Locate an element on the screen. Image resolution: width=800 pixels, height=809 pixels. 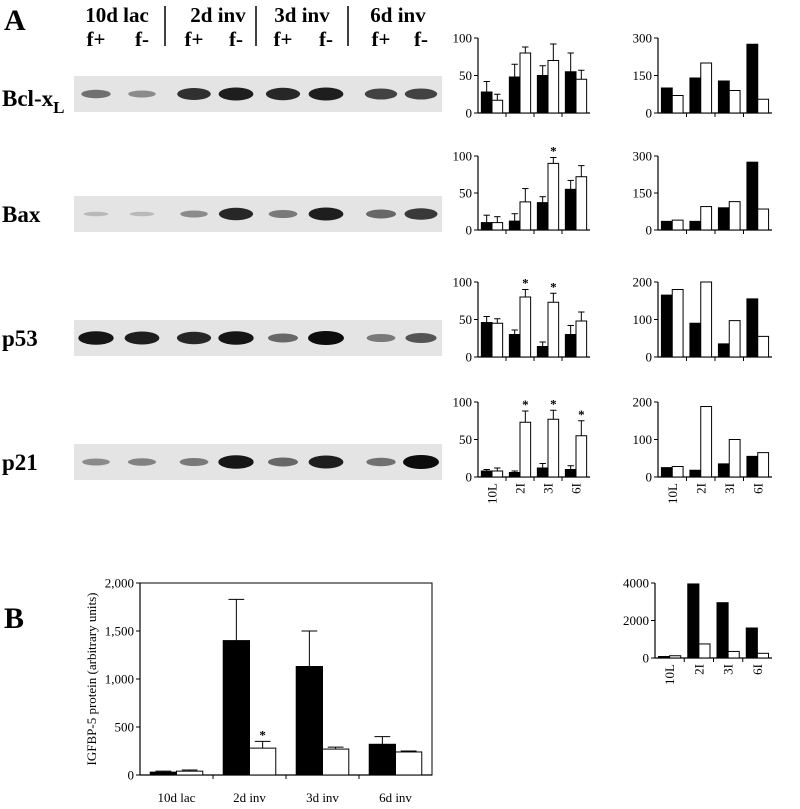
y-tick-label: 300 is located at coordinates (643, 38).